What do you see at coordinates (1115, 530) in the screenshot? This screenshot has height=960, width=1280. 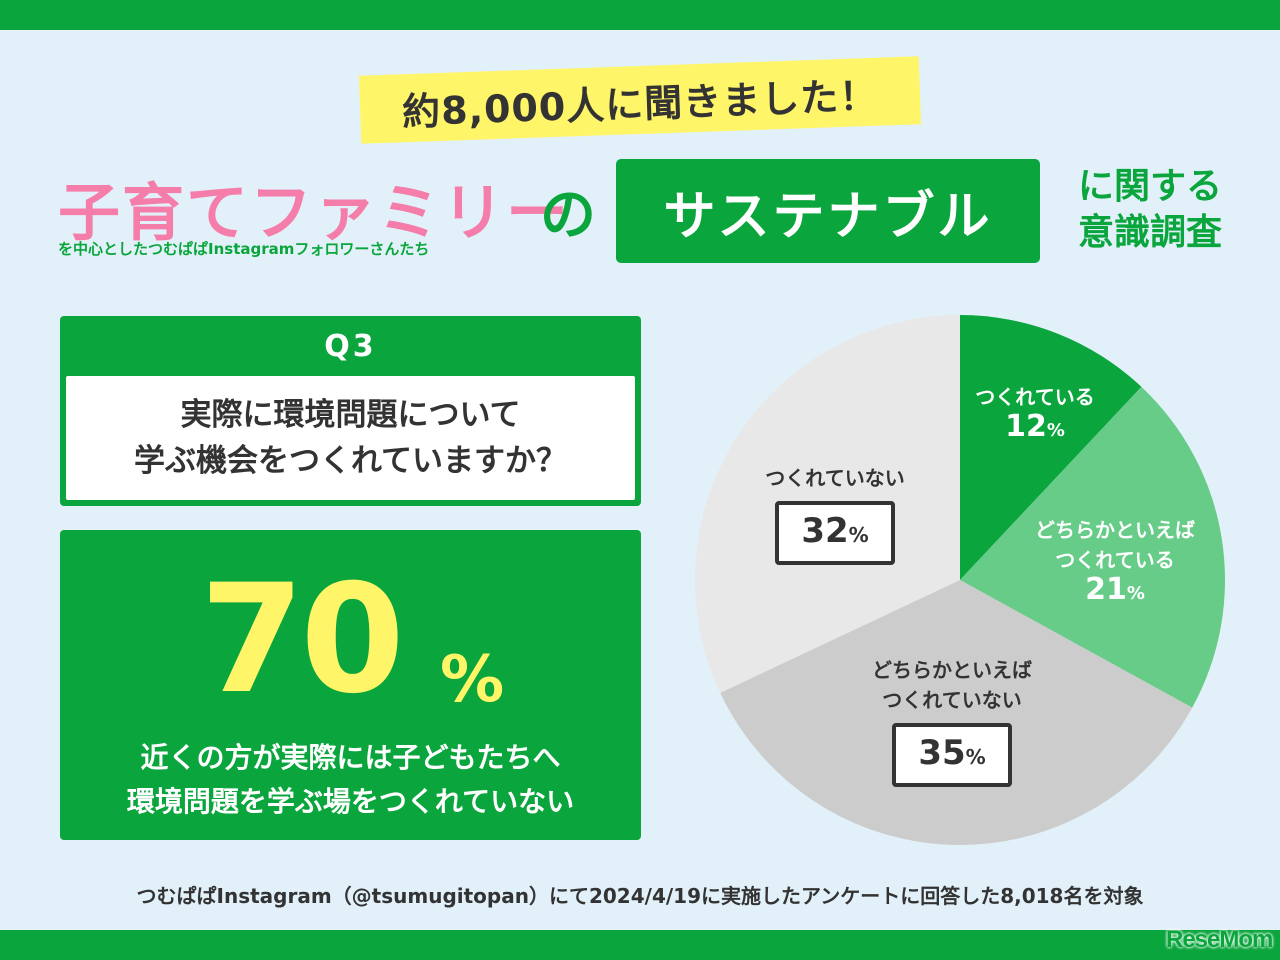 I see `slice-label-dochiraka-tsukureteiru-line1: どちらかといえば` at bounding box center [1115, 530].